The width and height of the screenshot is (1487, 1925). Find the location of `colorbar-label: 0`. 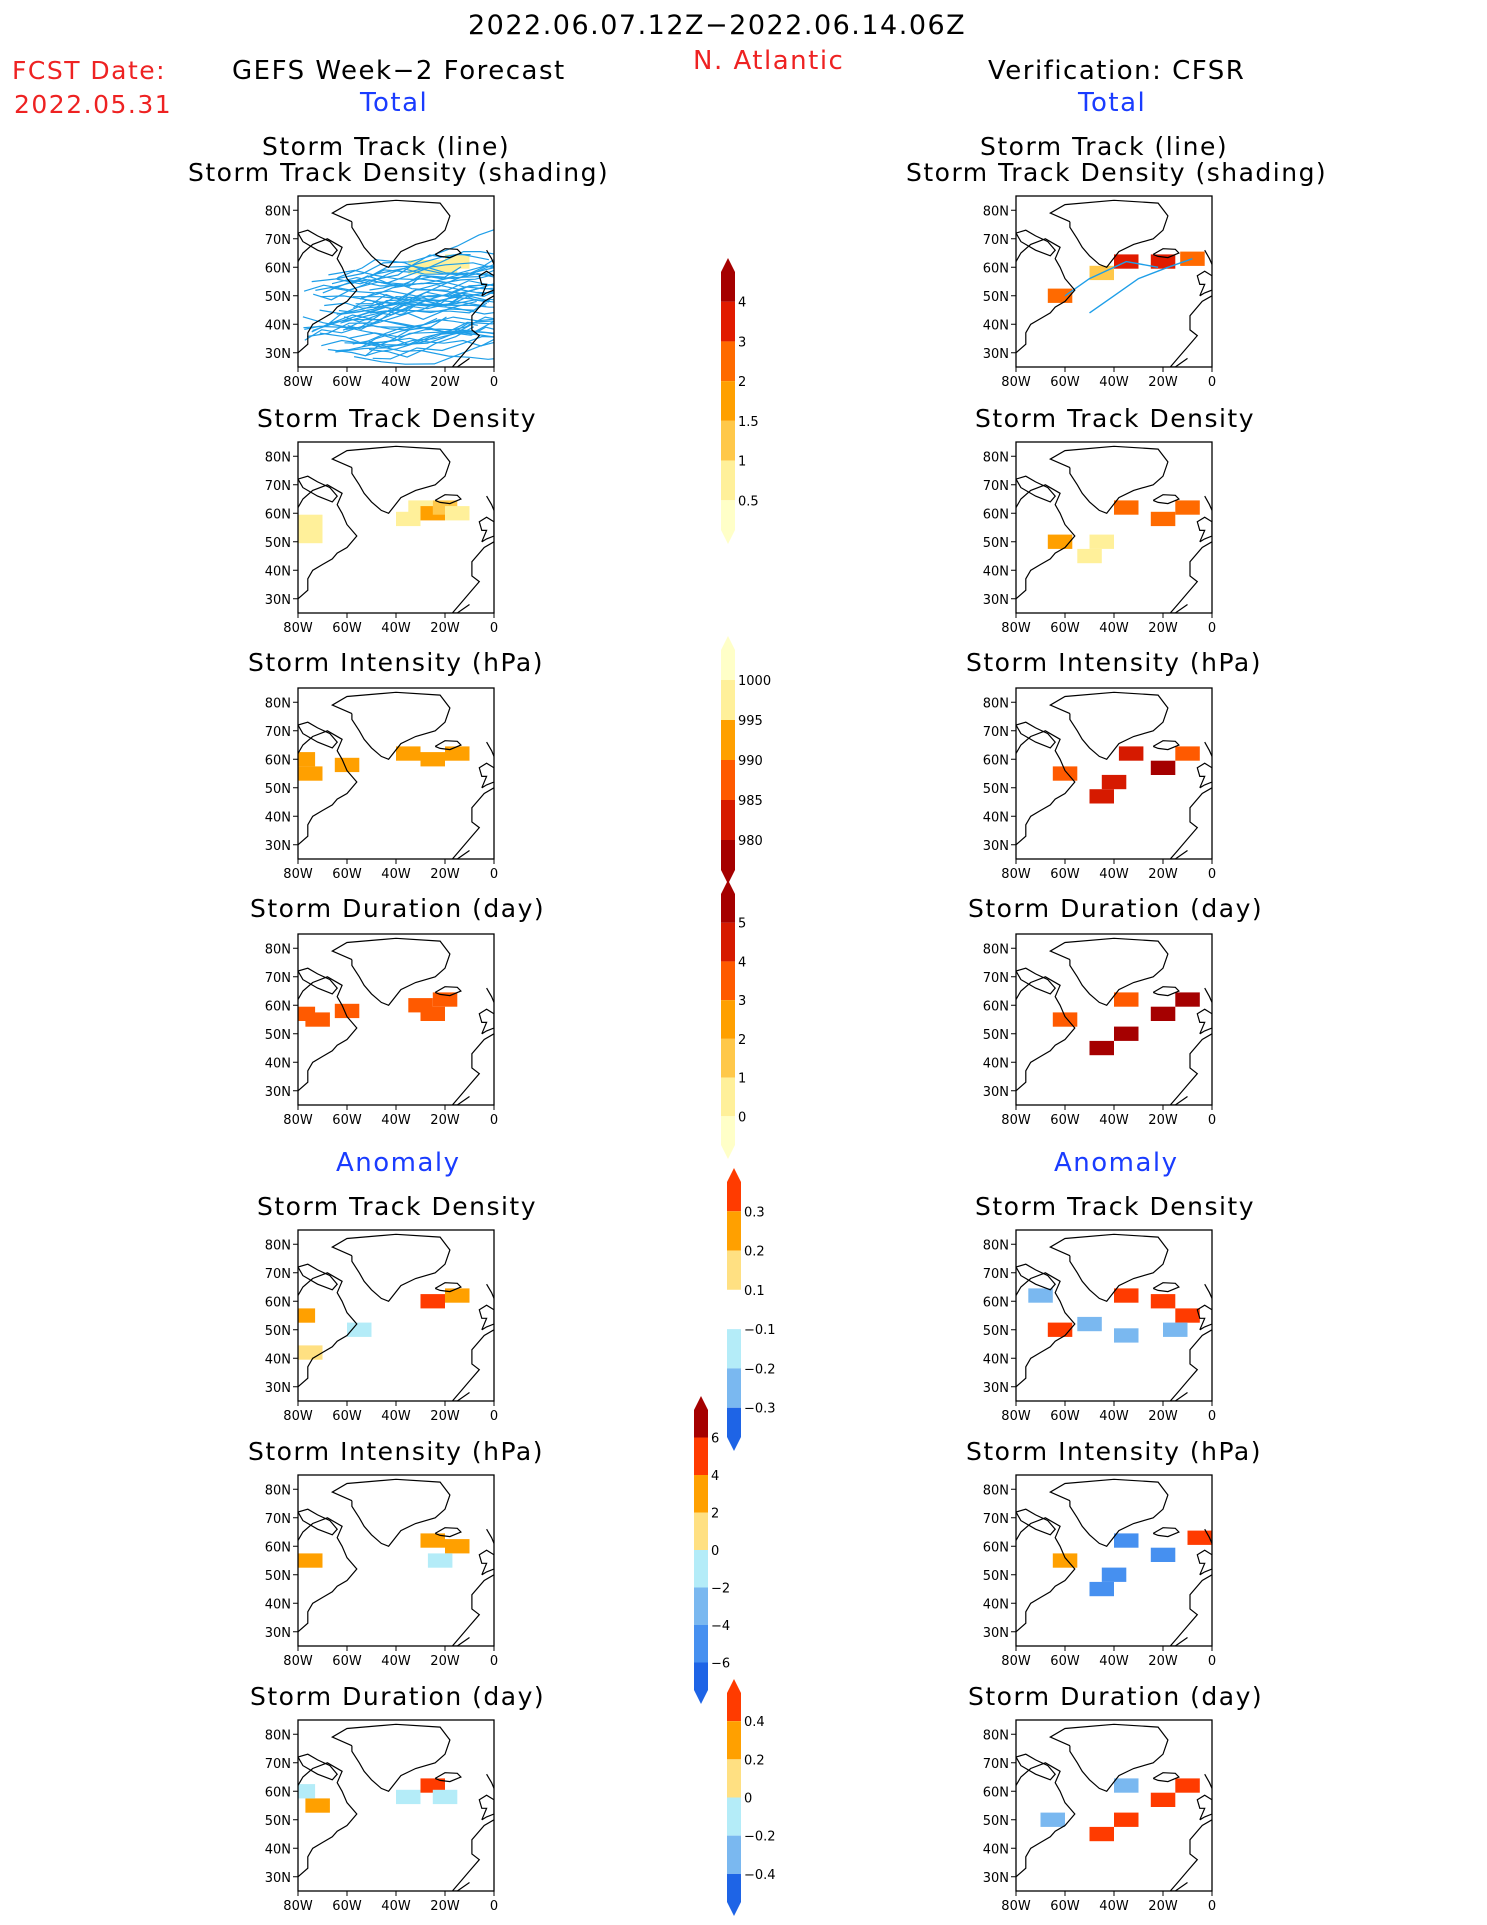

colorbar-label: 0 is located at coordinates (748, 1799).